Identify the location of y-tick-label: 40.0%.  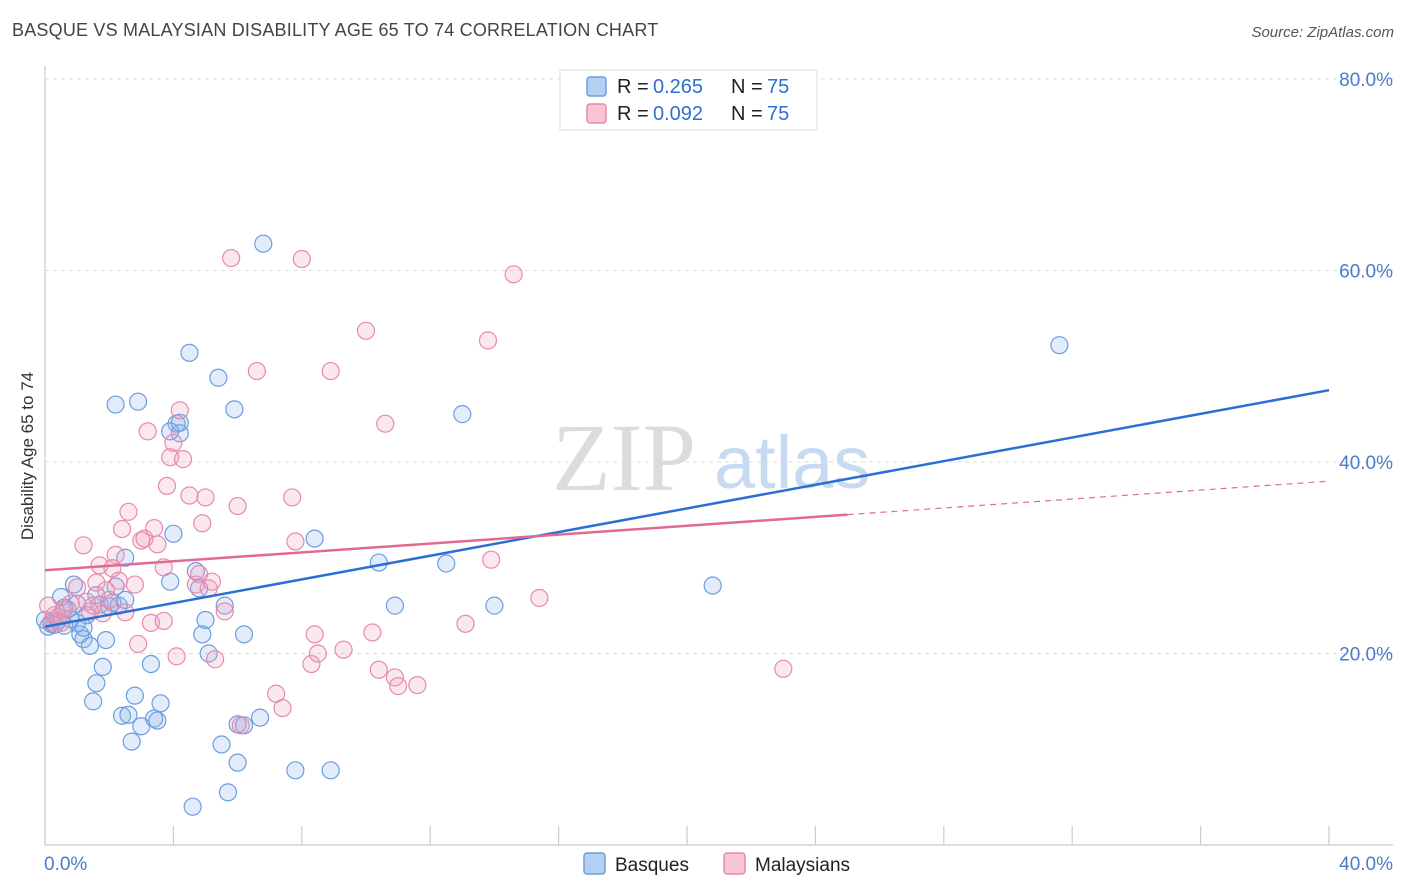
(1366, 463).